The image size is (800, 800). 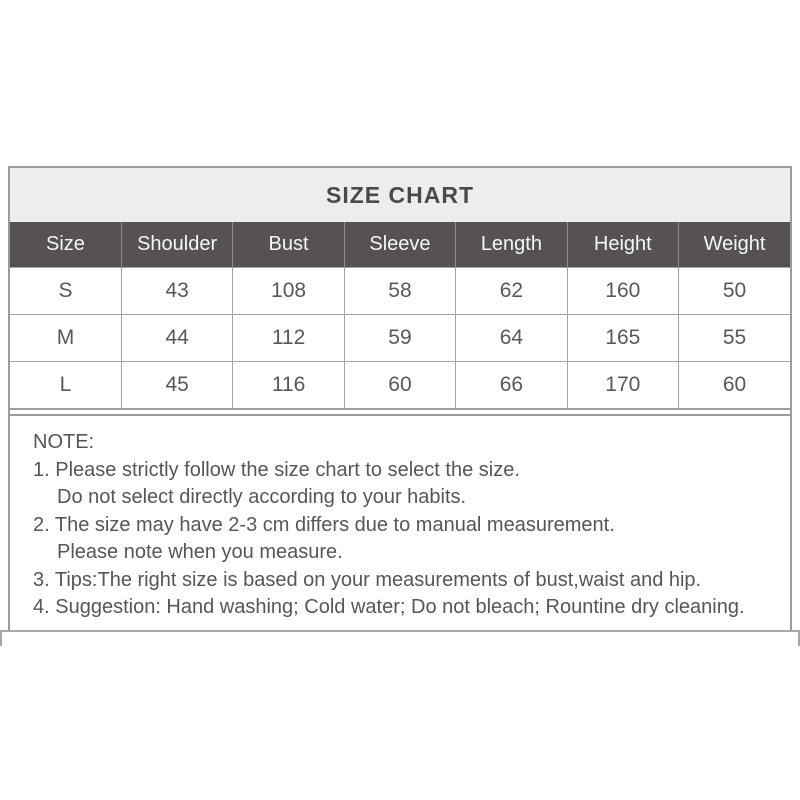 What do you see at coordinates (176, 291) in the screenshot?
I see `cell-shoulder-s: 43` at bounding box center [176, 291].